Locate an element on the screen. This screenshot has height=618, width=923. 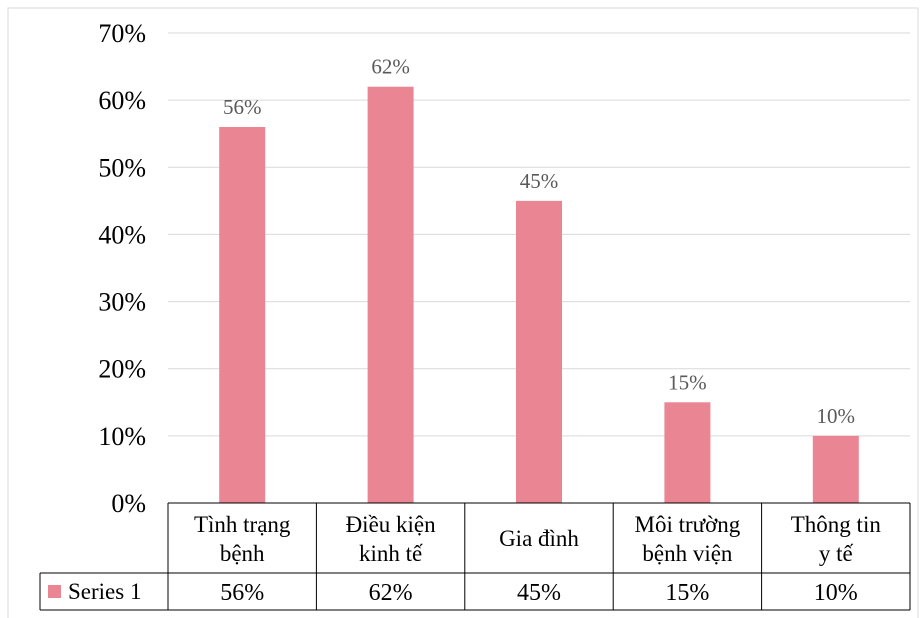
y-tick-label: 50% is located at coordinates (122, 167).